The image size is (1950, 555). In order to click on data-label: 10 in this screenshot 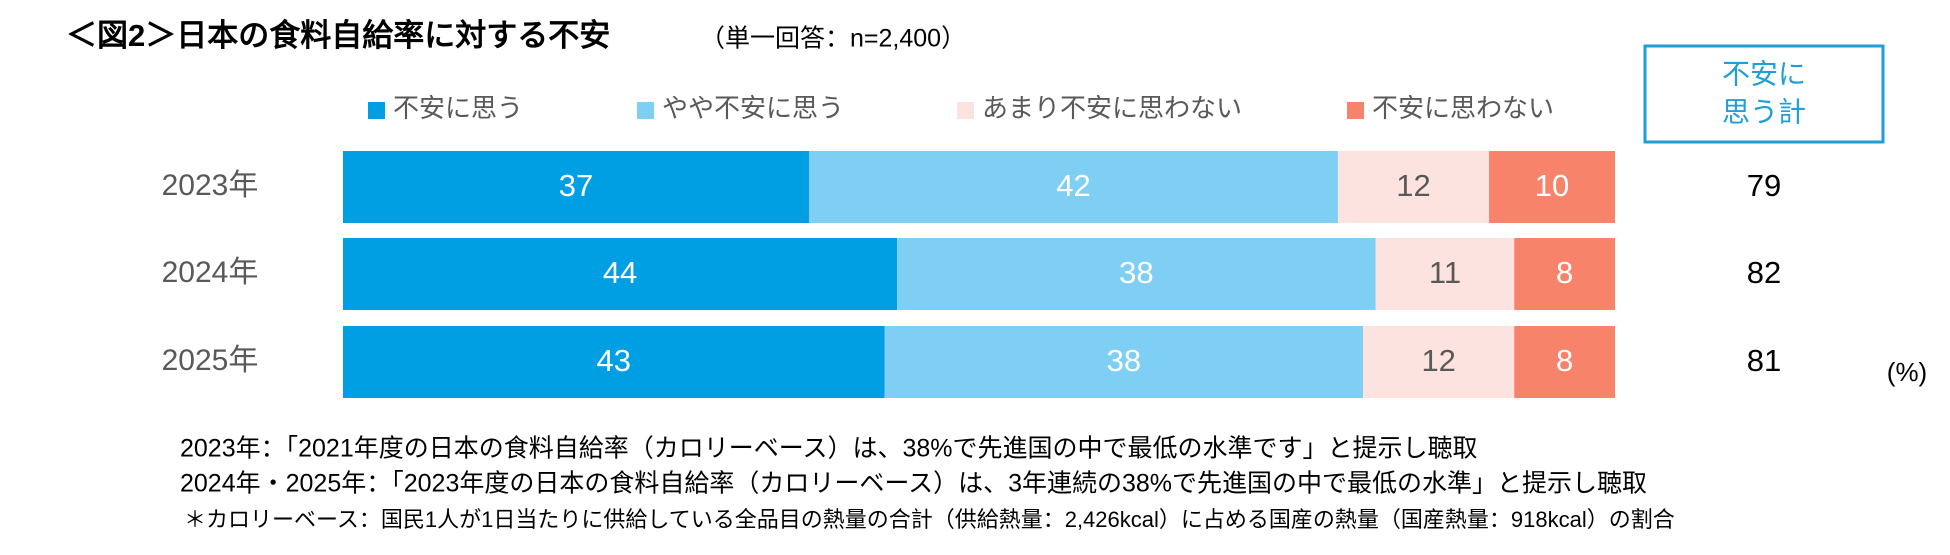, I will do `click(1552, 185)`.